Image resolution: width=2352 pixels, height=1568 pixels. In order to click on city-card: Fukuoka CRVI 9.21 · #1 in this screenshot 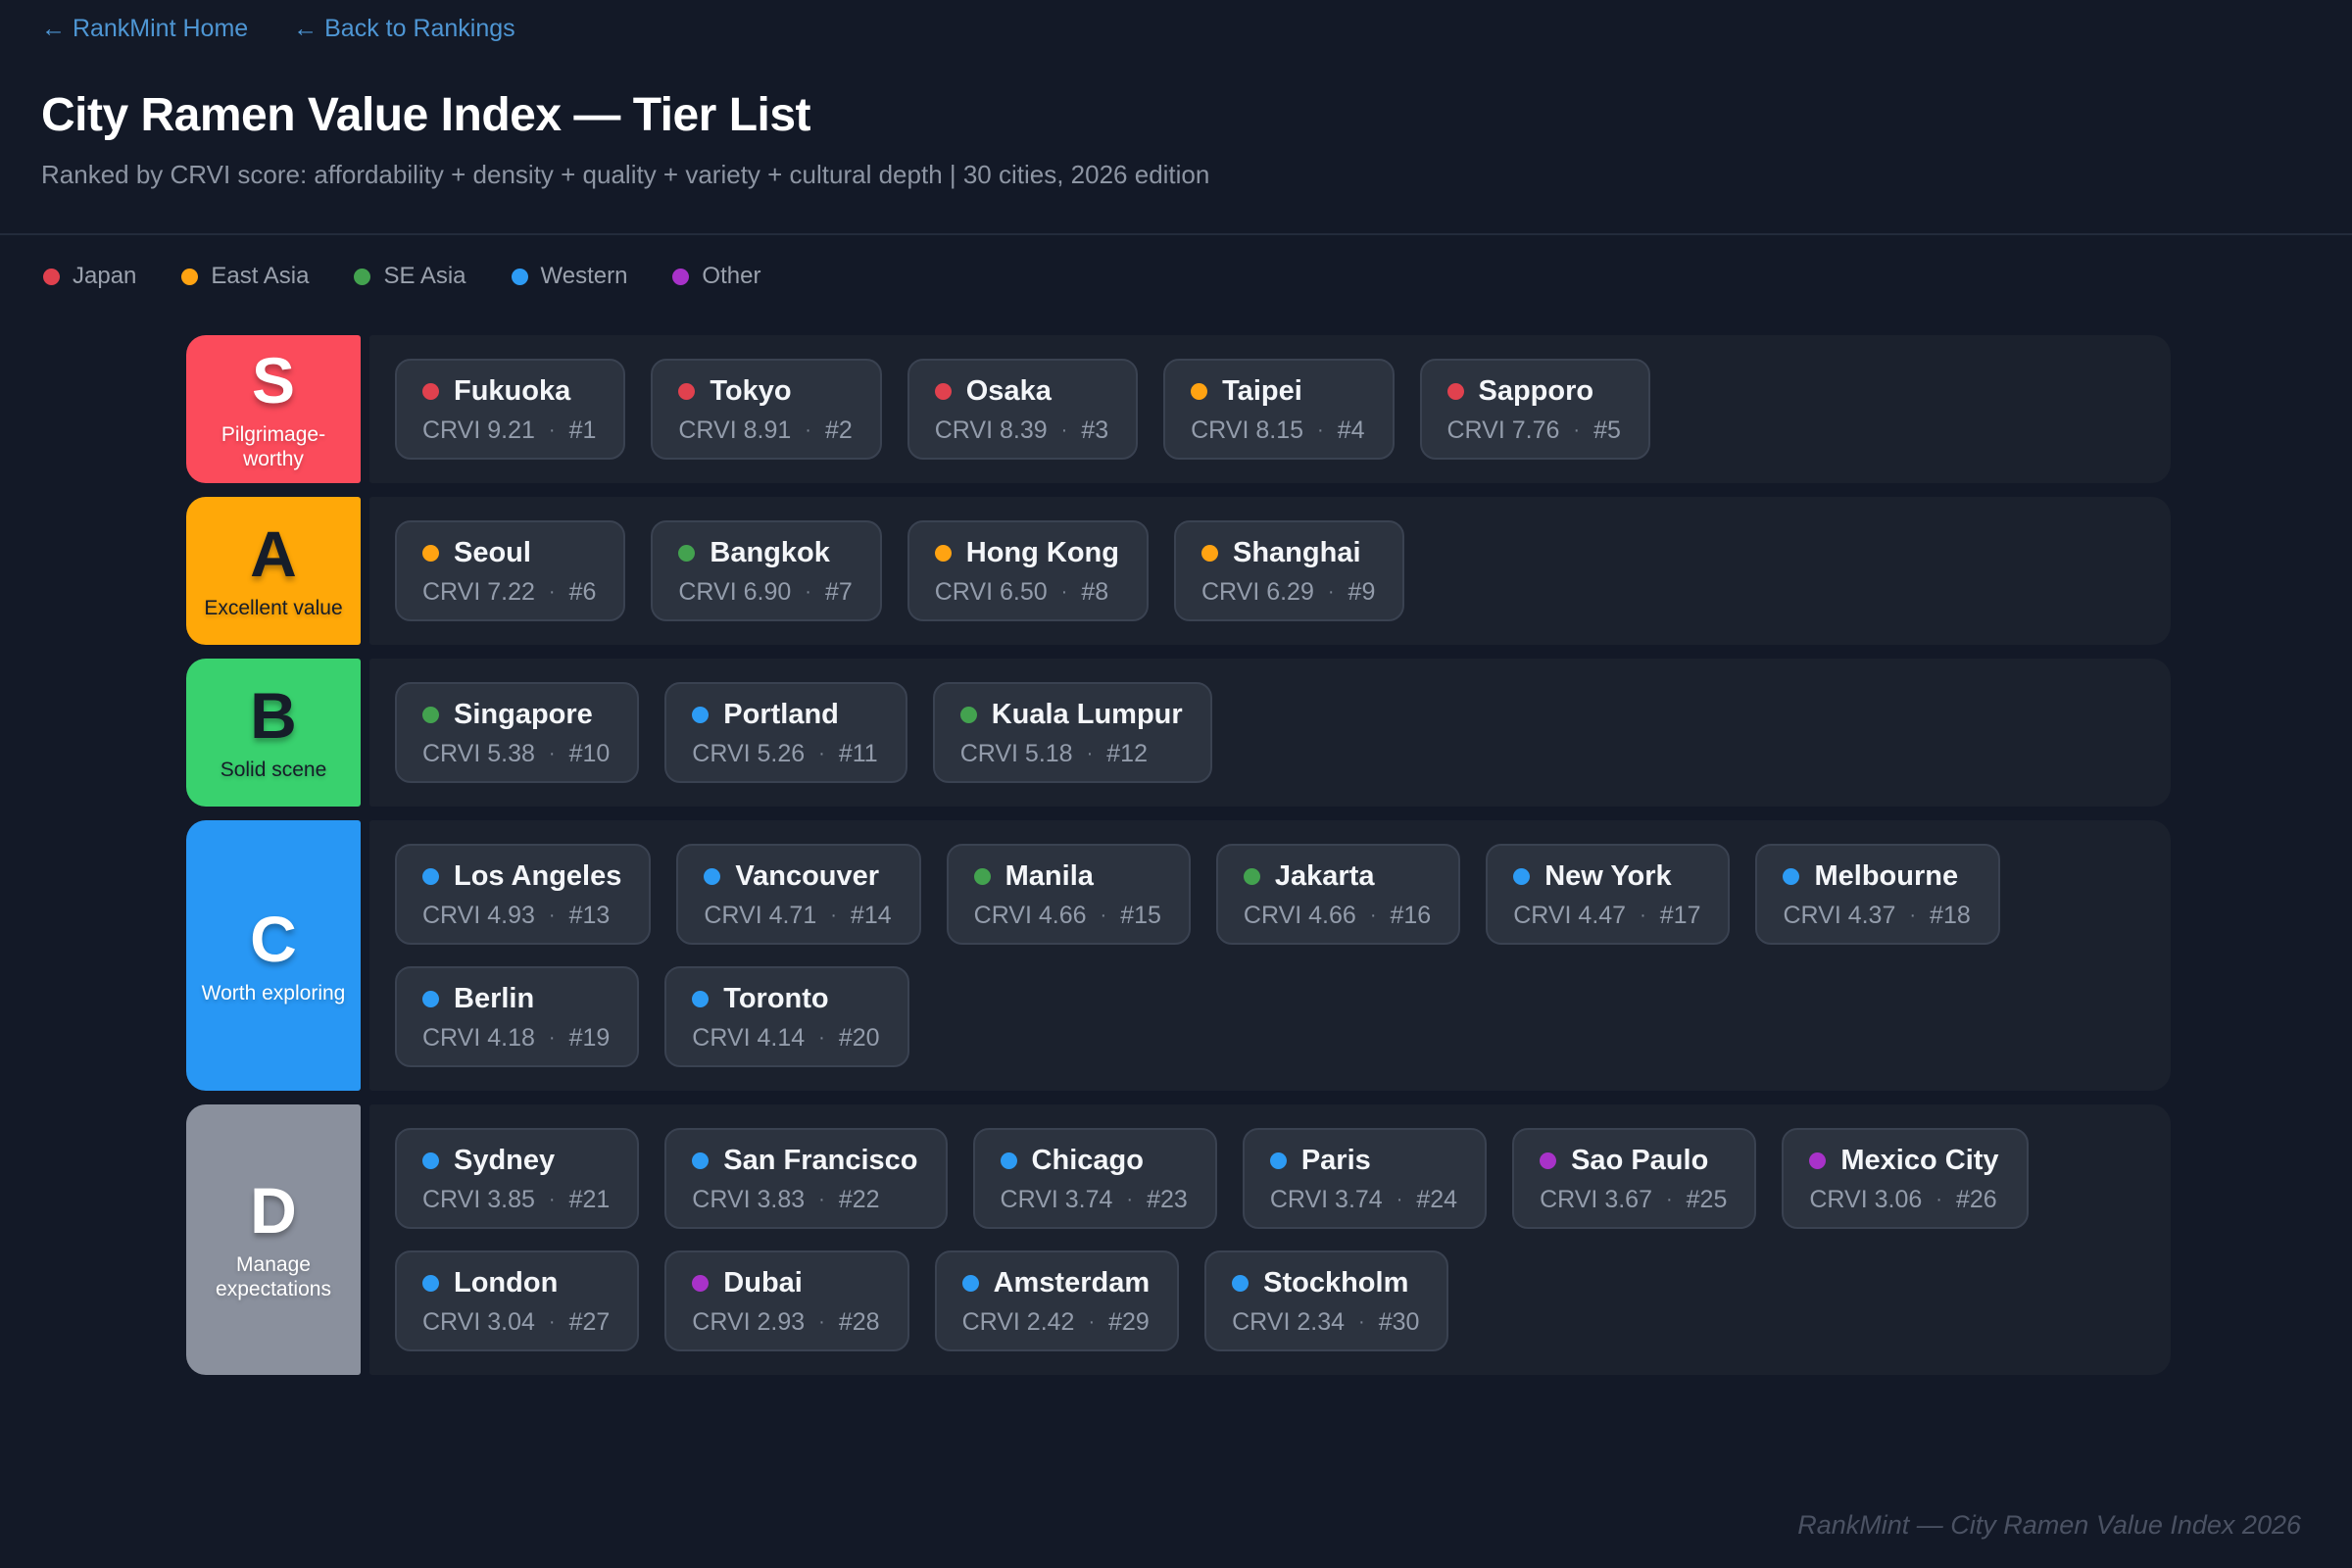, I will do `click(510, 410)`.